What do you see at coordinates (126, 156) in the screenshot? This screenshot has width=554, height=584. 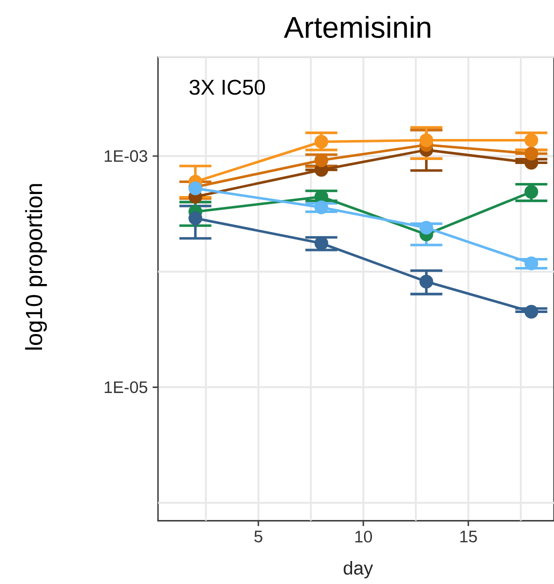 I see `y-tick-label: 1E-03` at bounding box center [126, 156].